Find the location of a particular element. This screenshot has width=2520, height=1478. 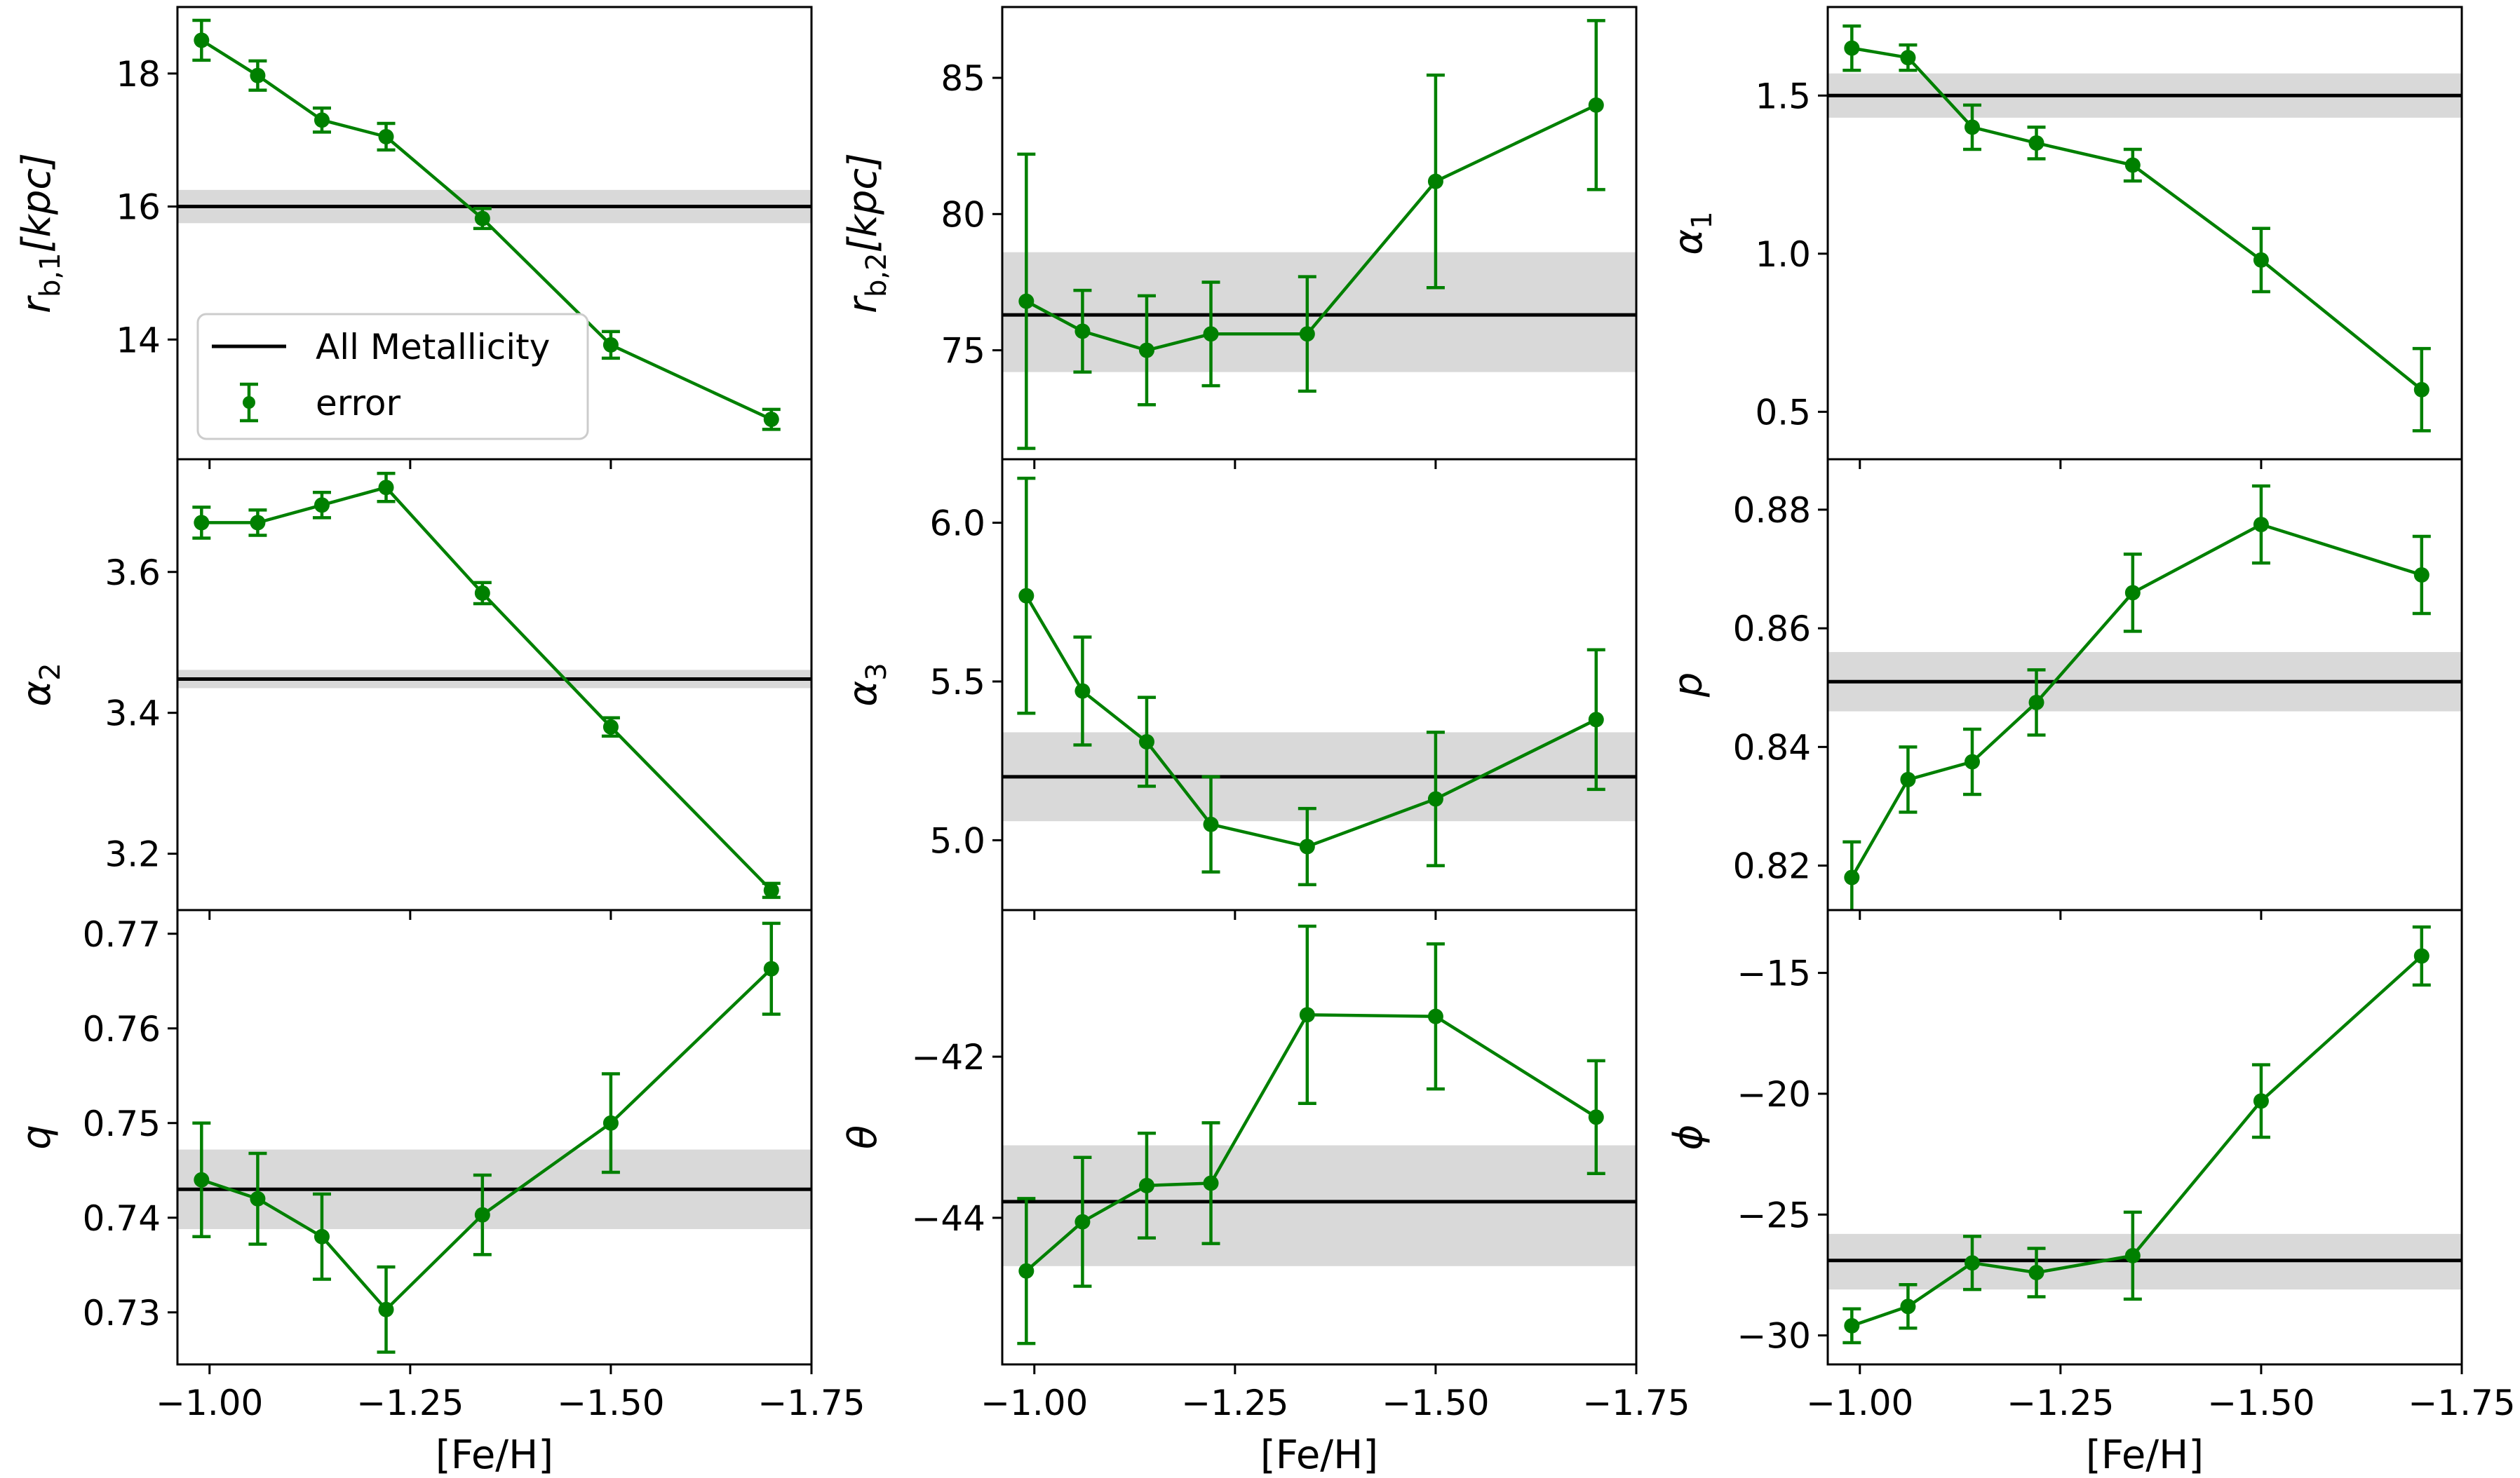

legend: All Metallicity error is located at coordinates (392, 376).